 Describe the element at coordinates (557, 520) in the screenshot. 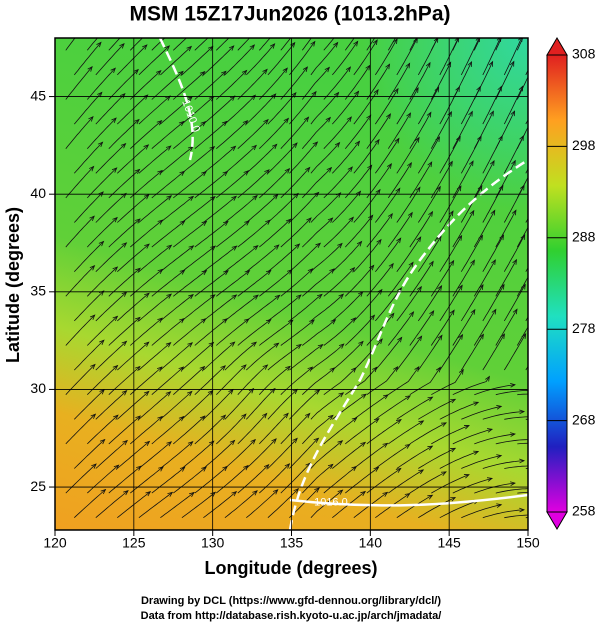

I see `colorbar-under` at that location.